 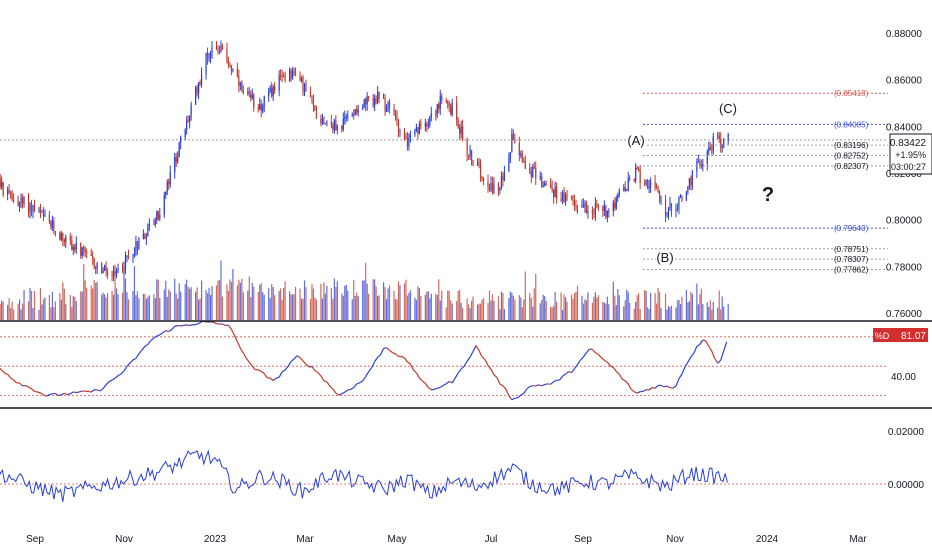 I want to click on x-tick-label: 2023, so click(x=215, y=539).